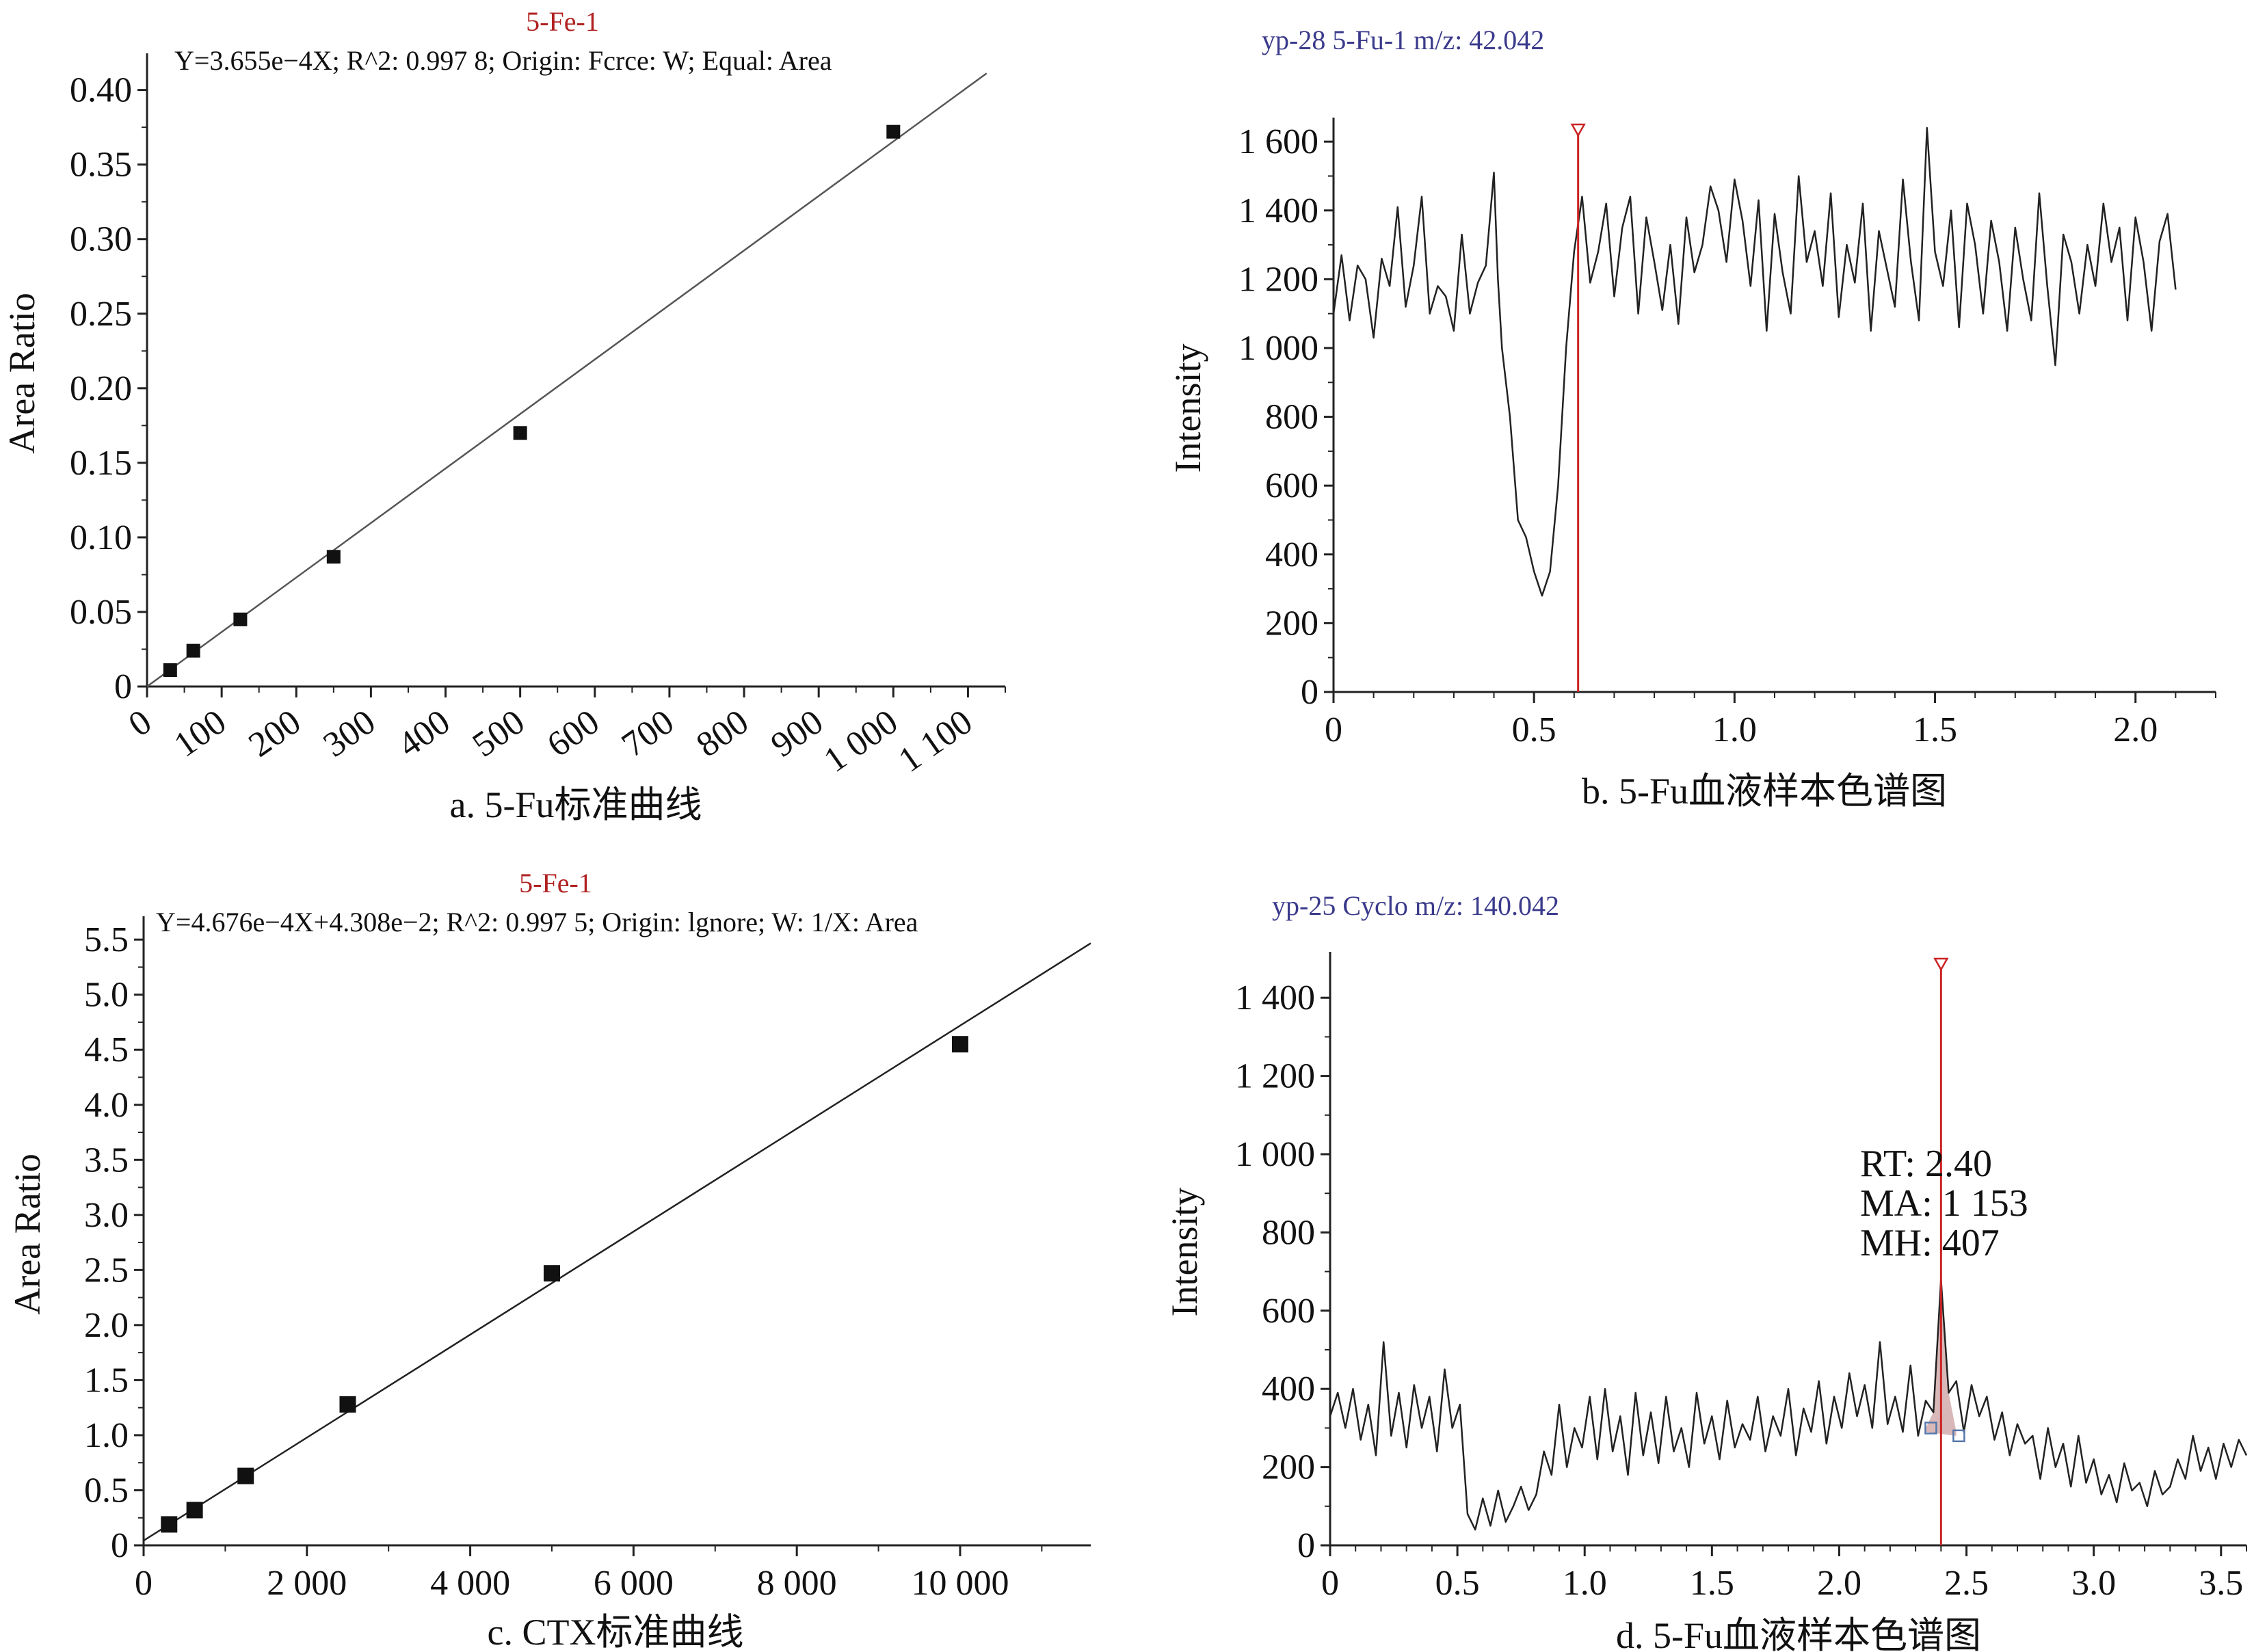 The image size is (2254, 1652). Describe the element at coordinates (1958, 1436) in the screenshot. I see `baseline-end-box` at that location.